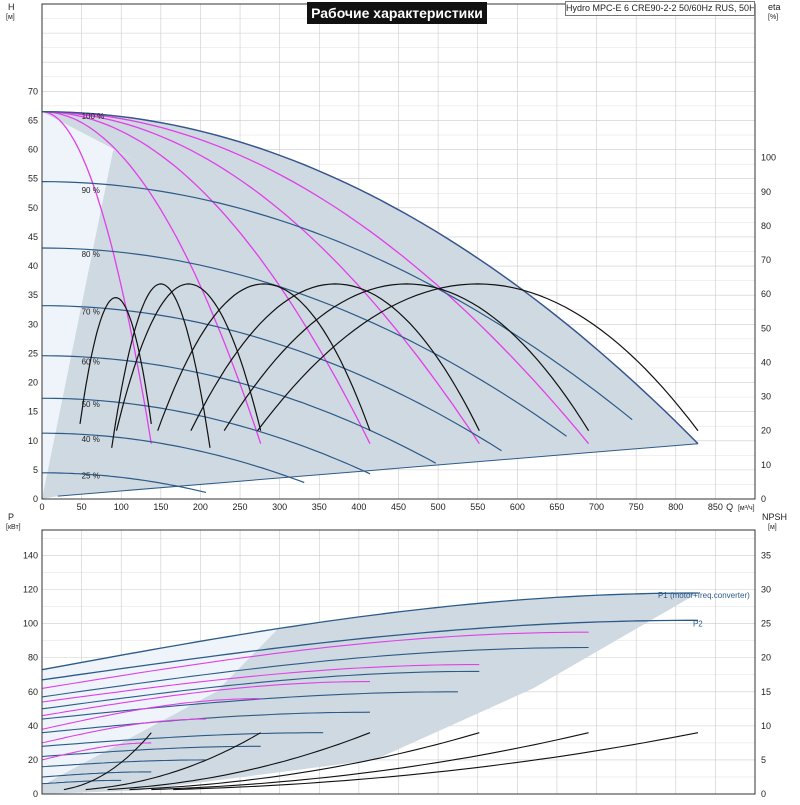  Describe the element at coordinates (768, 158) in the screenshot. I see `y2-tick-label: 100` at that location.